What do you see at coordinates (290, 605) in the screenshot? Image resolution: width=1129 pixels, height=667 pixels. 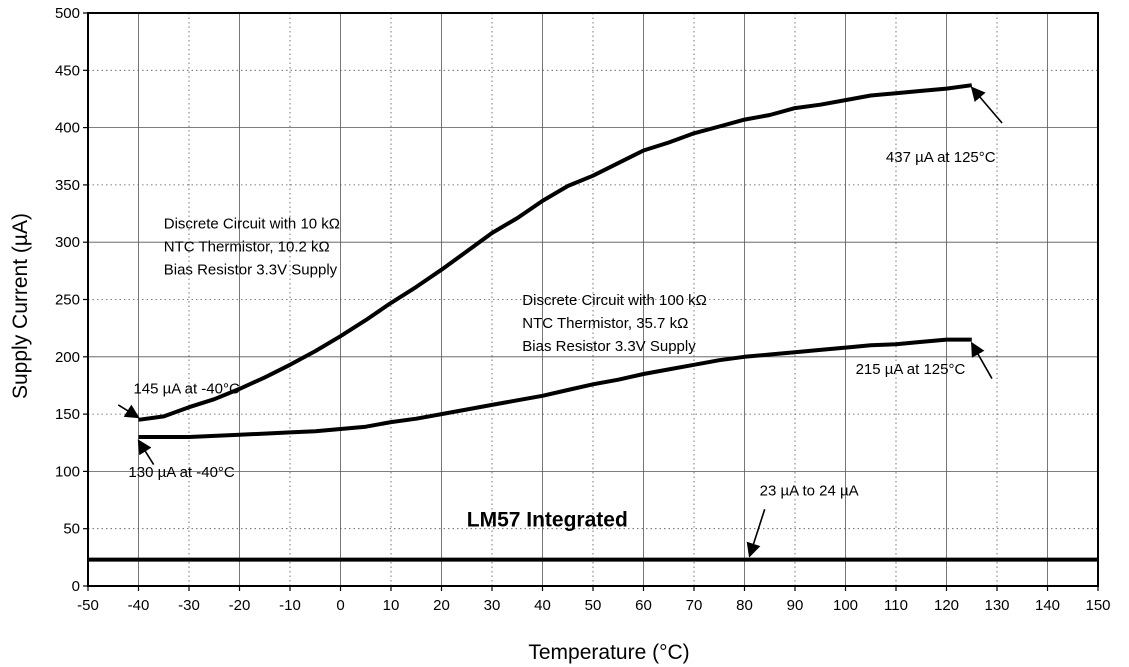 I see `x-tick-label: -10` at bounding box center [290, 605].